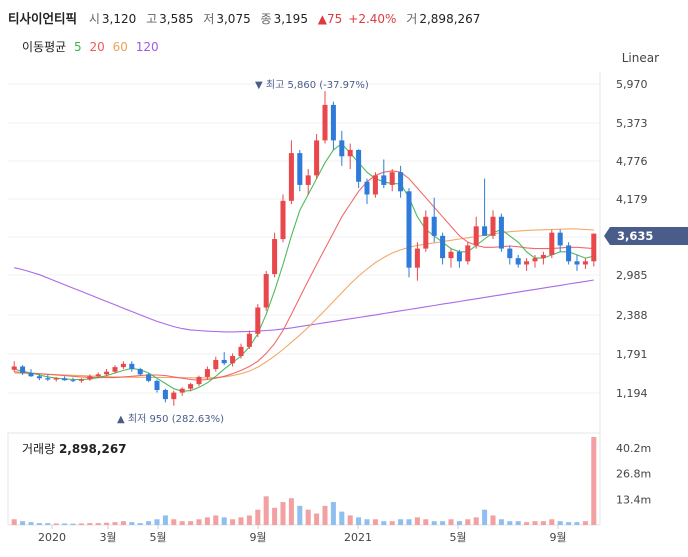 This screenshot has width=688, height=557. I want to click on volume-title-label: 거래량, so click(39, 449).